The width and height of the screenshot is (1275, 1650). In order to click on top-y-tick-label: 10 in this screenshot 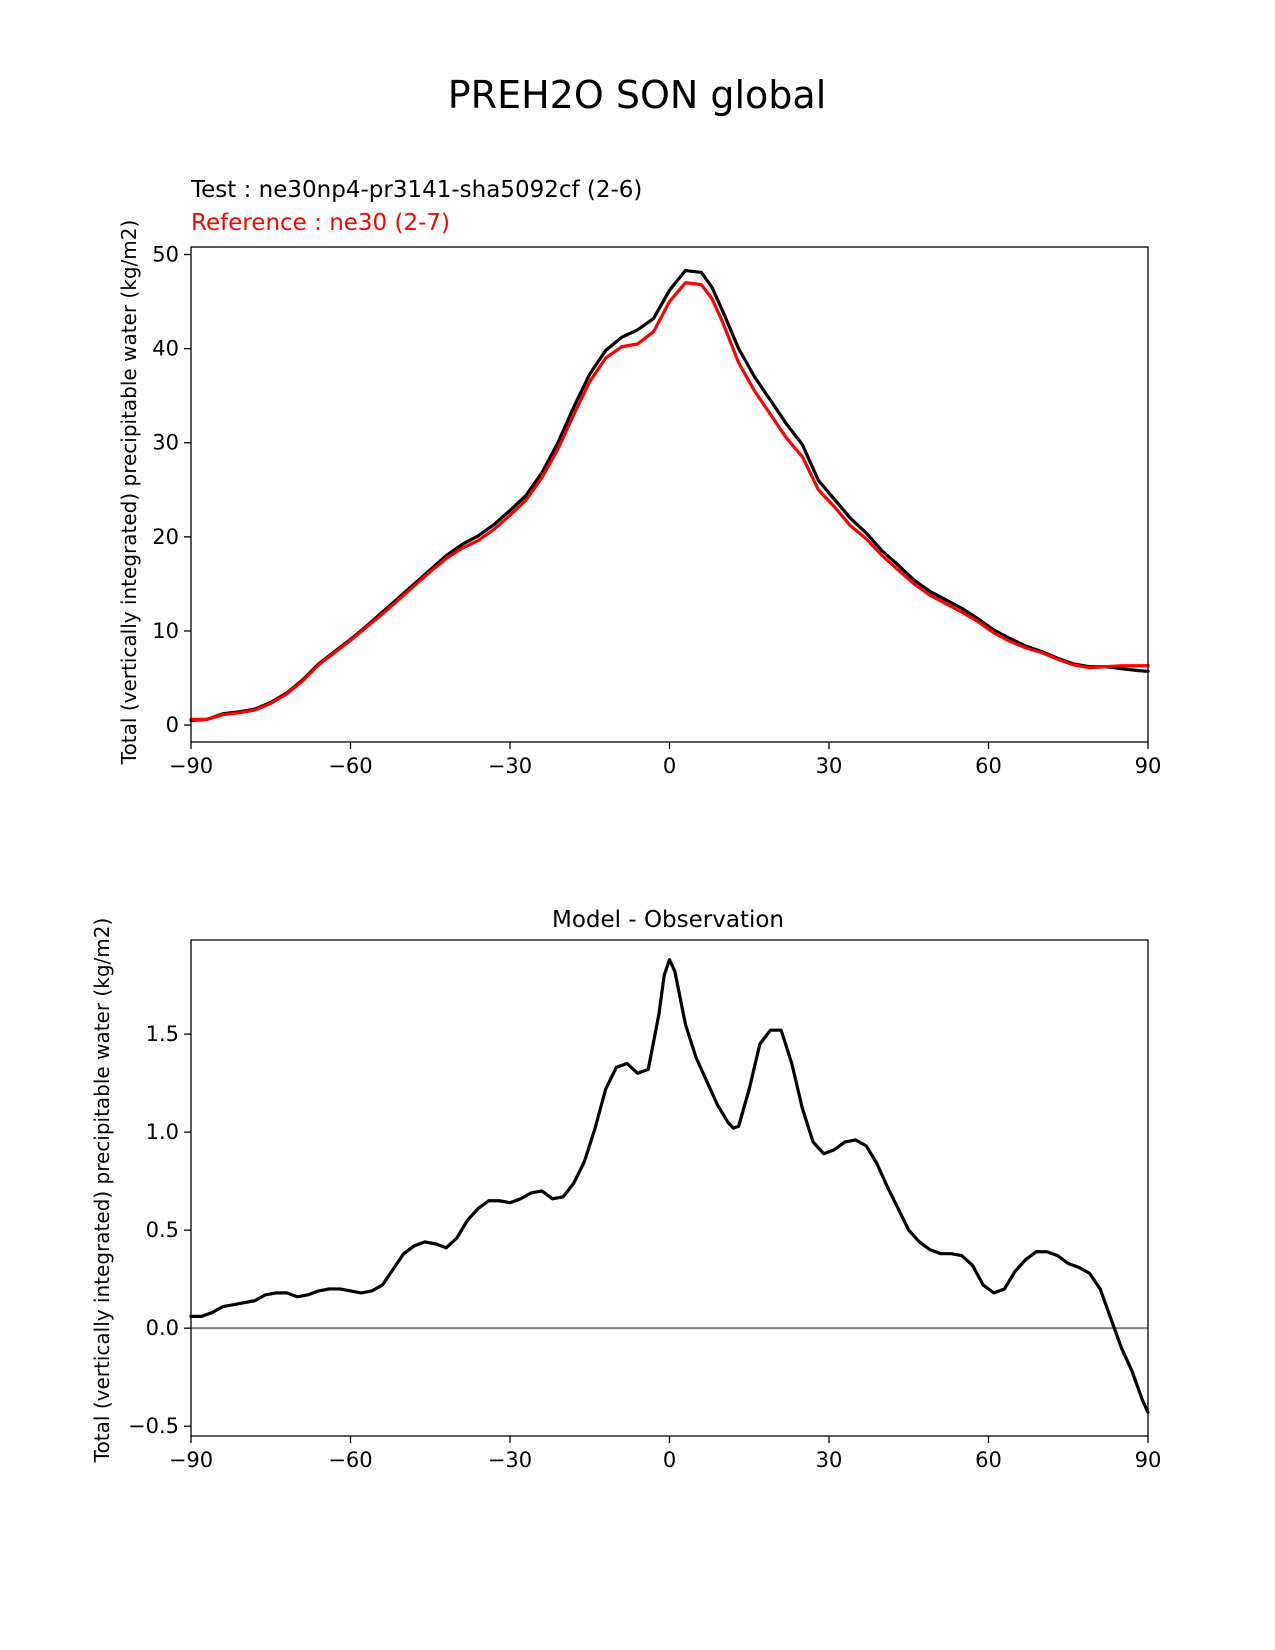, I will do `click(165, 631)`.